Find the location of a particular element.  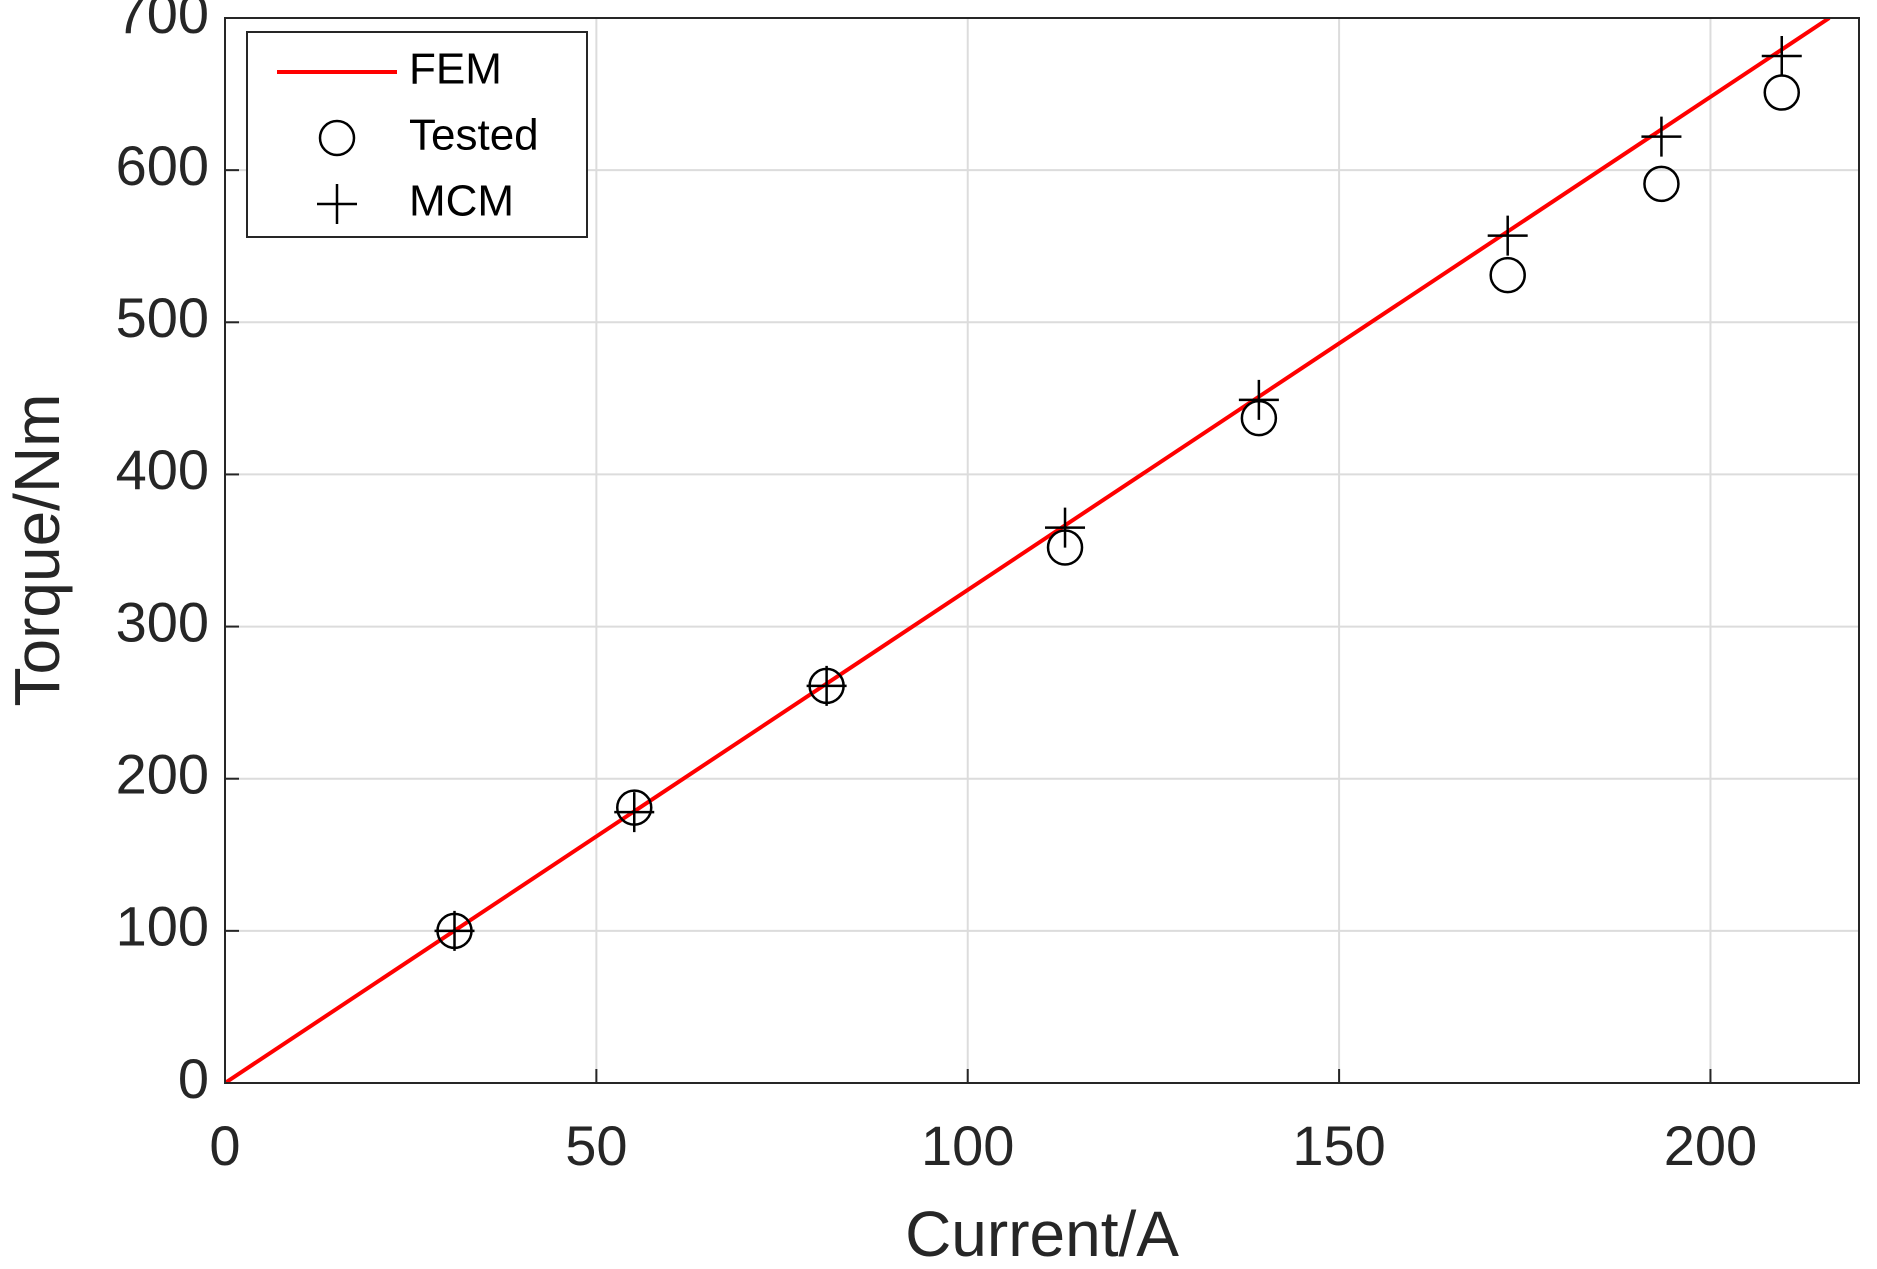

x-tick-label: 50 is located at coordinates (596, 1145).